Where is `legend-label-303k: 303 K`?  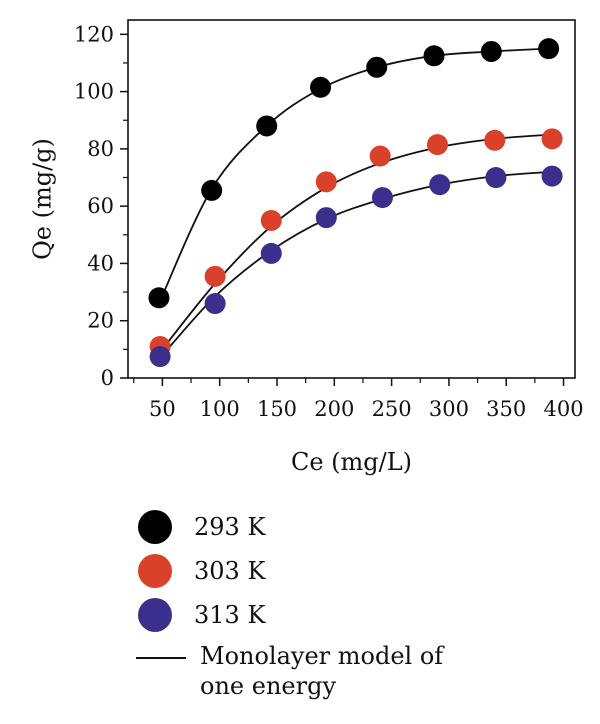 legend-label-303k: 303 K is located at coordinates (230, 571).